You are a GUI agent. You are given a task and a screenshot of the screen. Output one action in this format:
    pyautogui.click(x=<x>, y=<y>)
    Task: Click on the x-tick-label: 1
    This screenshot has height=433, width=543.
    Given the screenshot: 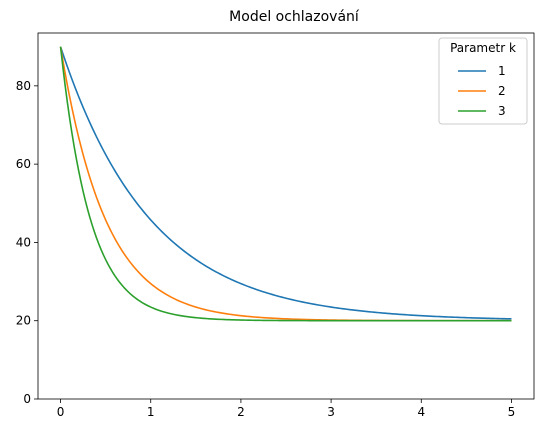 What is the action you would take?
    pyautogui.click(x=151, y=412)
    